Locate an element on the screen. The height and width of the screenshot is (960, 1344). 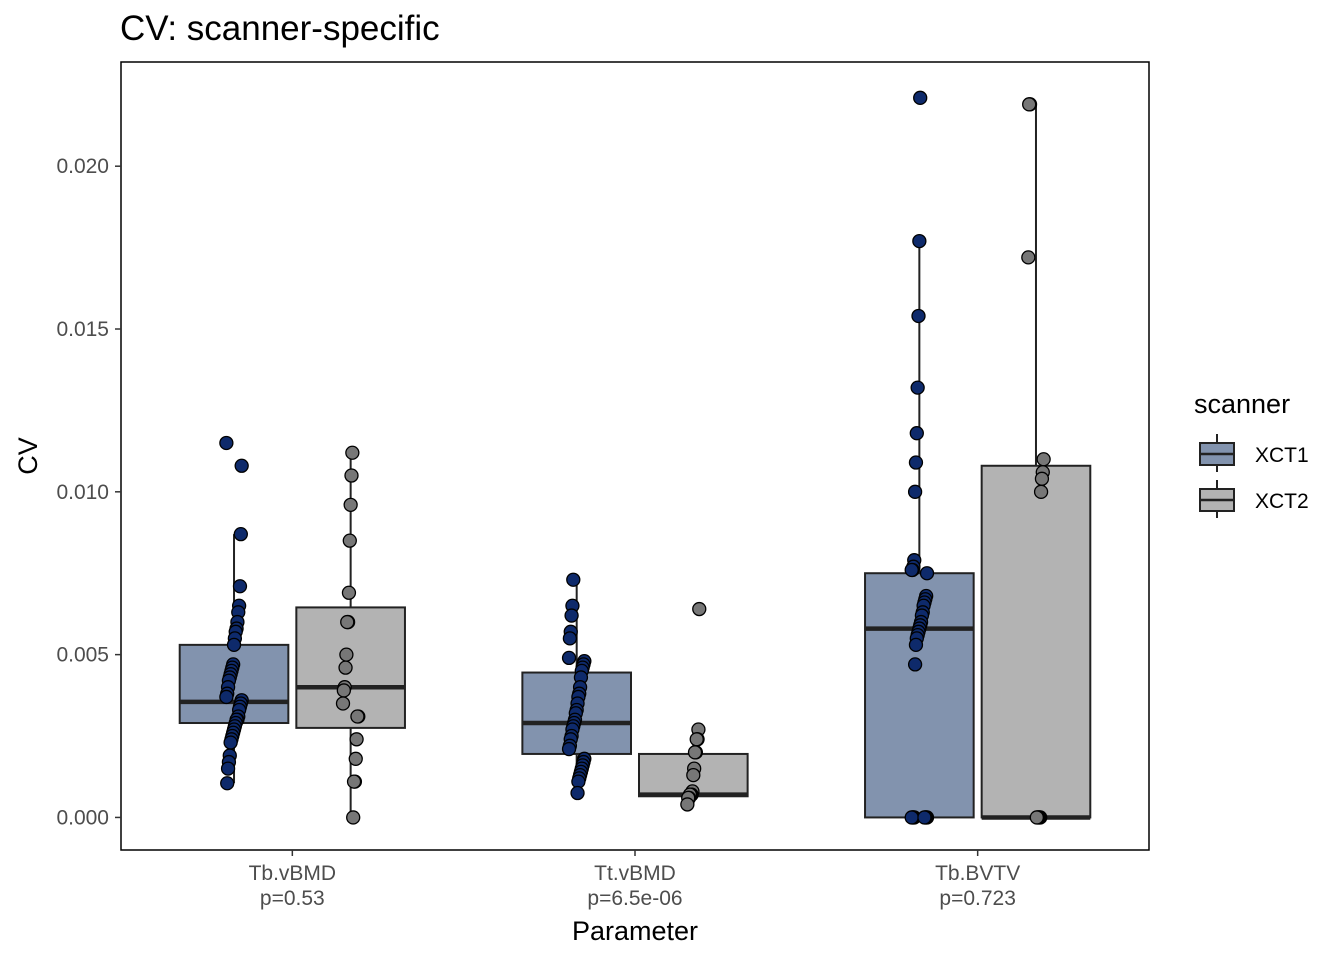
y-tick-label: 0.010 is located at coordinates (82, 492).